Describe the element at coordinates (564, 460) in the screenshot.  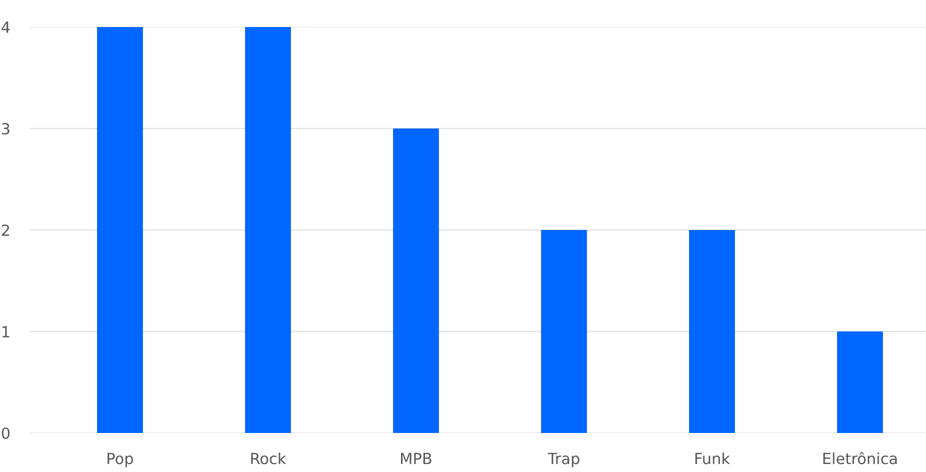
I see `x-tick-label: Trap` at that location.